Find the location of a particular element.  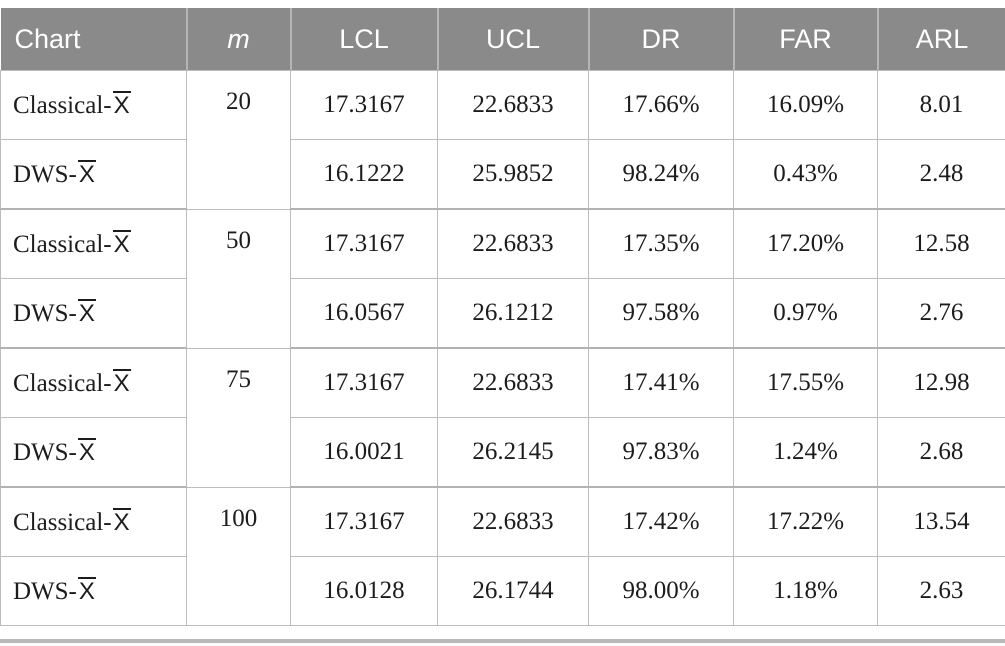

column-header-far: FAR is located at coordinates (805, 39).